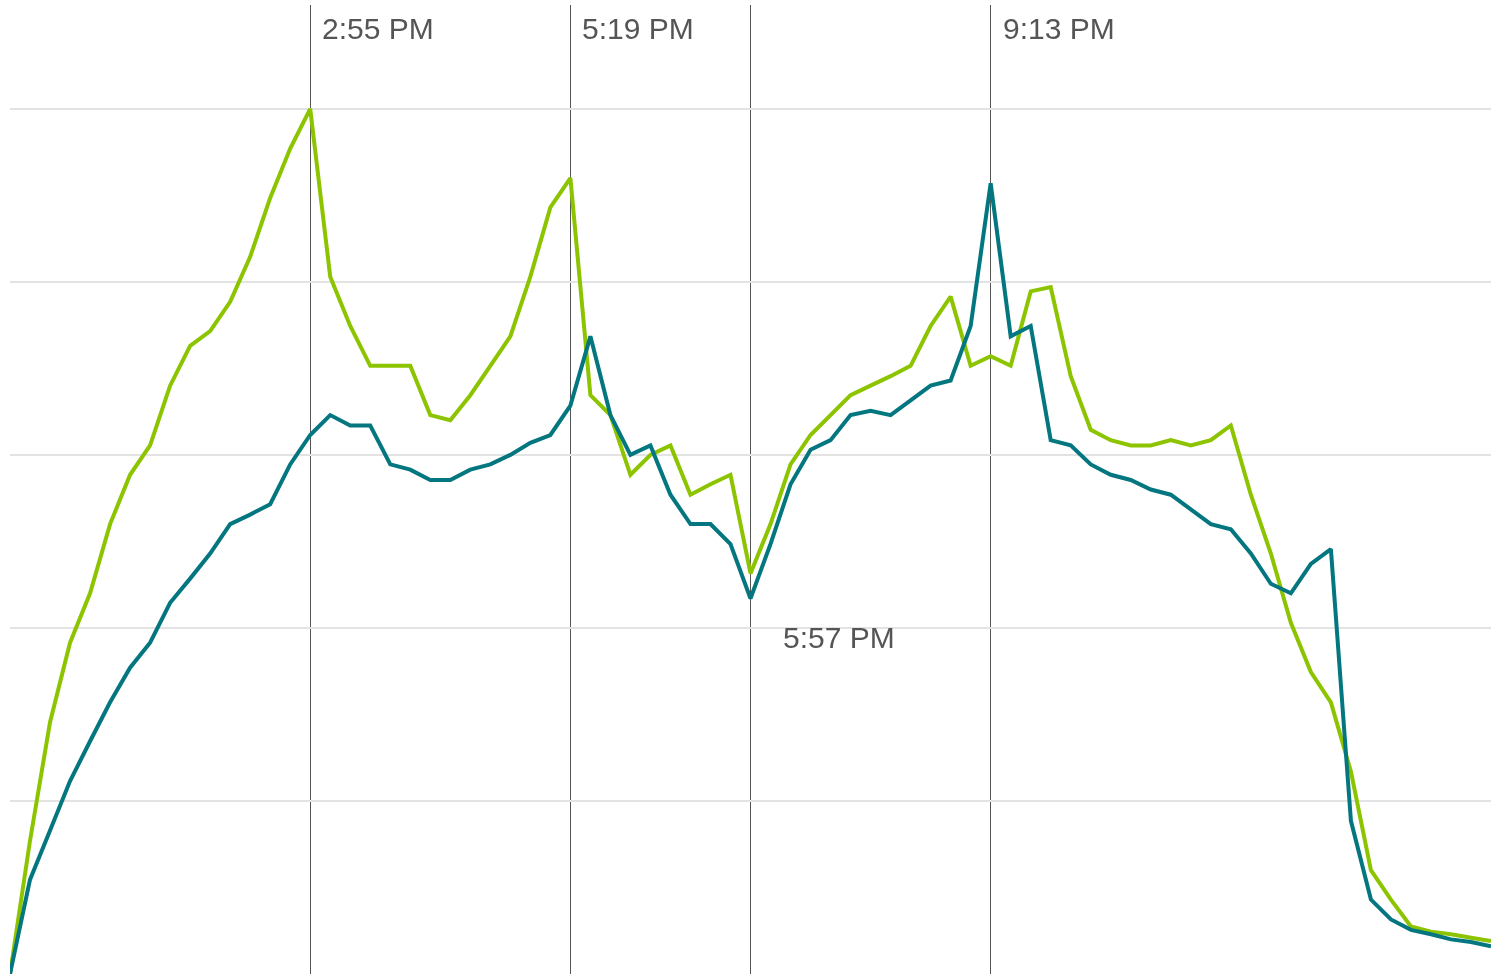 The width and height of the screenshot is (1491, 976). I want to click on text: 9:13 PM, so click(1059, 28).